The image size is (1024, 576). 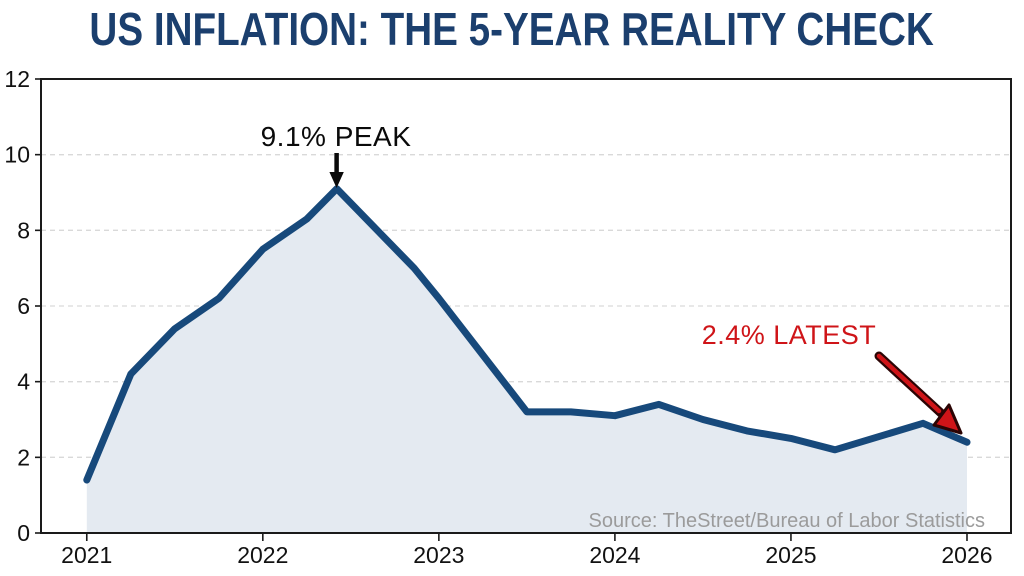 What do you see at coordinates (17, 79) in the screenshot?
I see `y-tick-label: 12` at bounding box center [17, 79].